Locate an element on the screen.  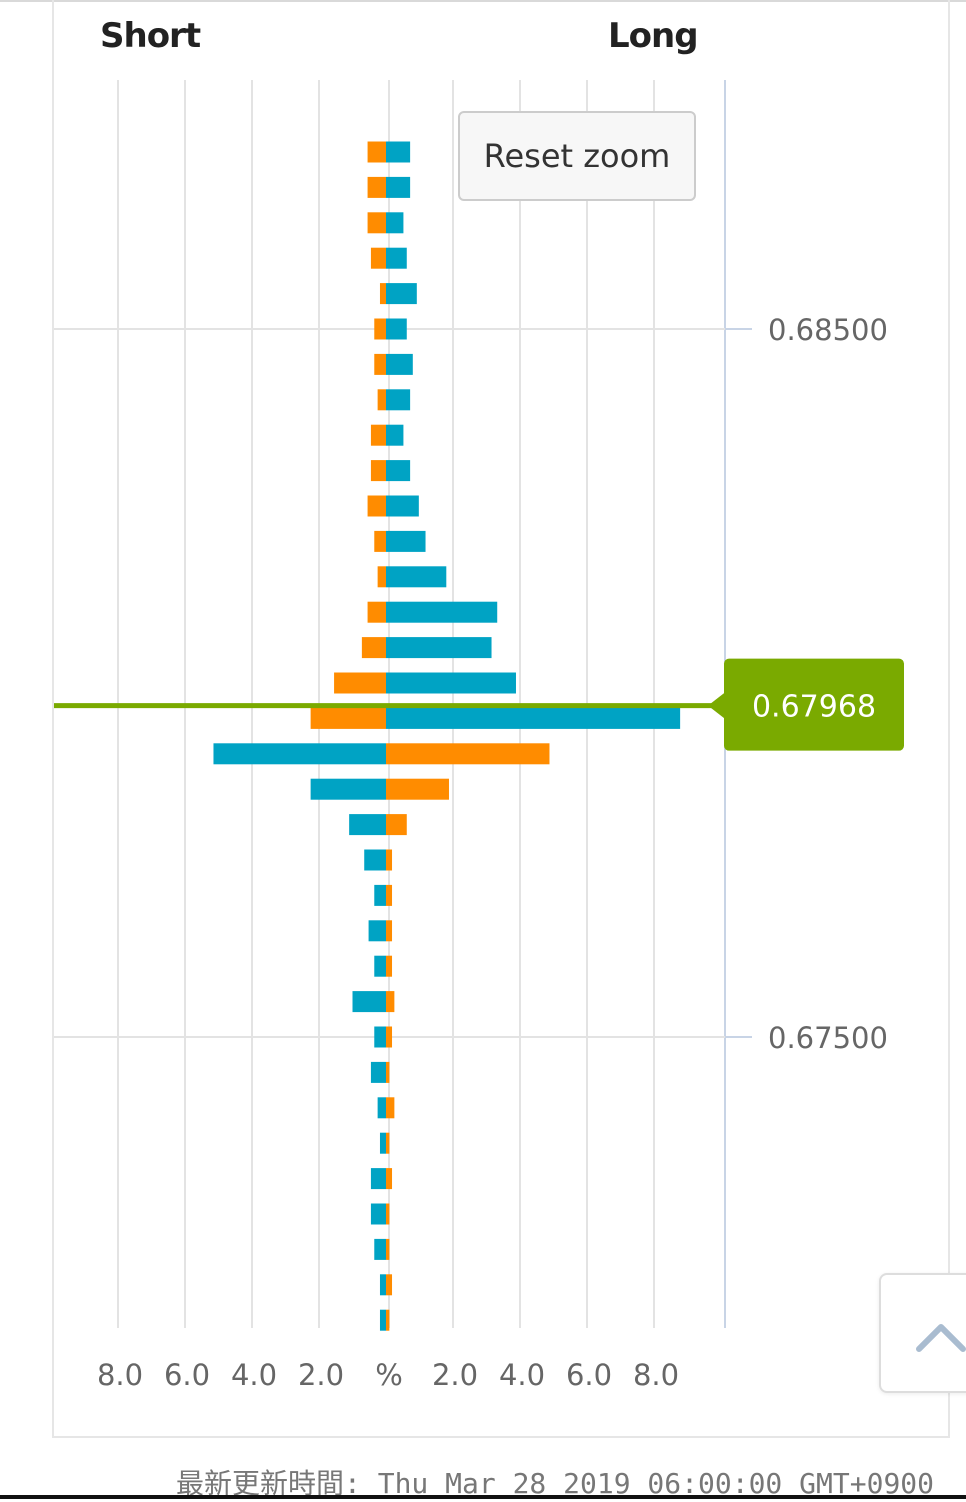
x-unit-label: % is located at coordinates (389, 1375).